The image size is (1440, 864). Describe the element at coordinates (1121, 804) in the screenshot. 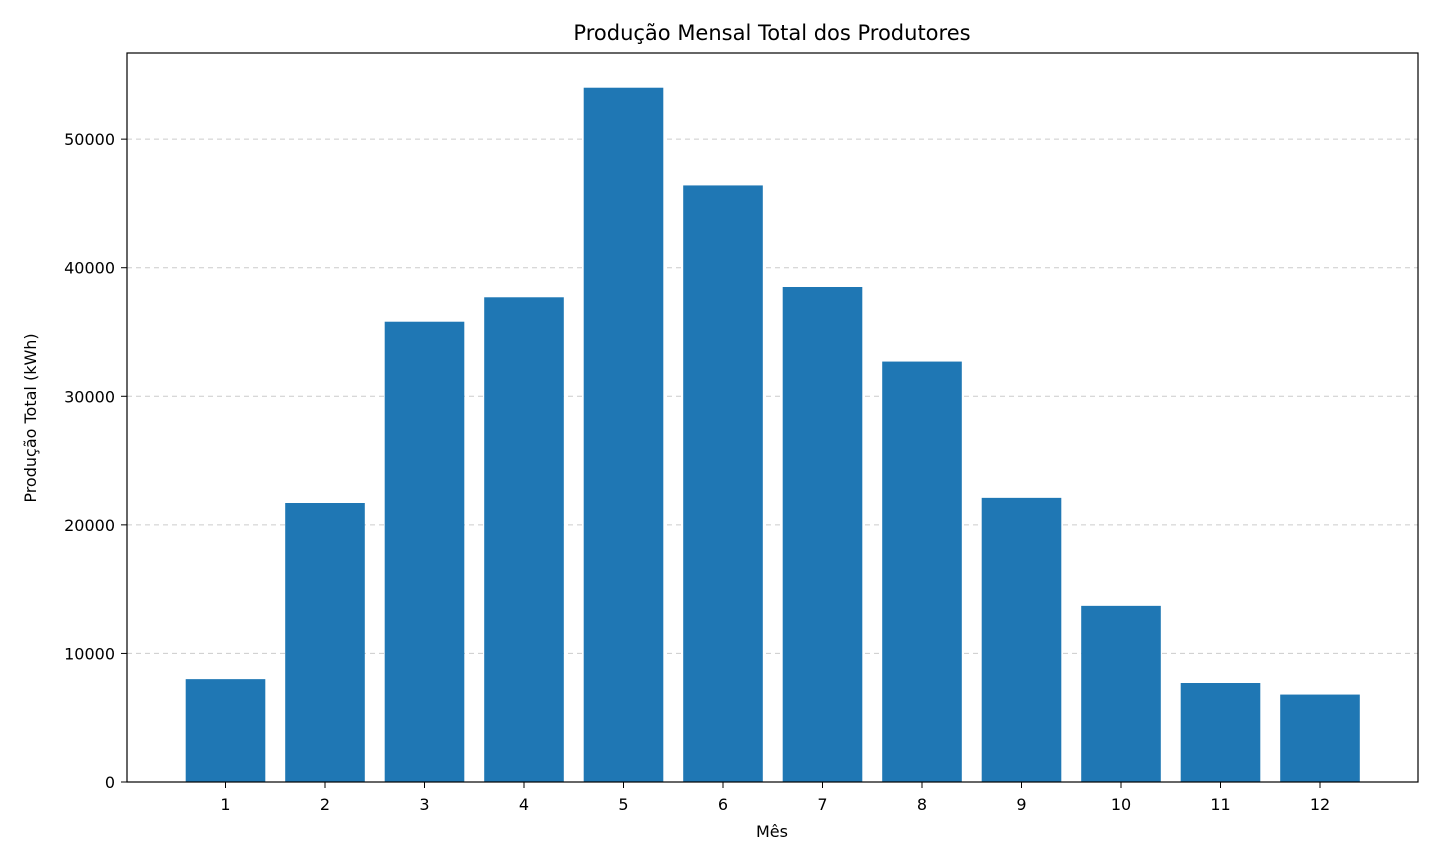

I see `x-tick-label: 10` at that location.